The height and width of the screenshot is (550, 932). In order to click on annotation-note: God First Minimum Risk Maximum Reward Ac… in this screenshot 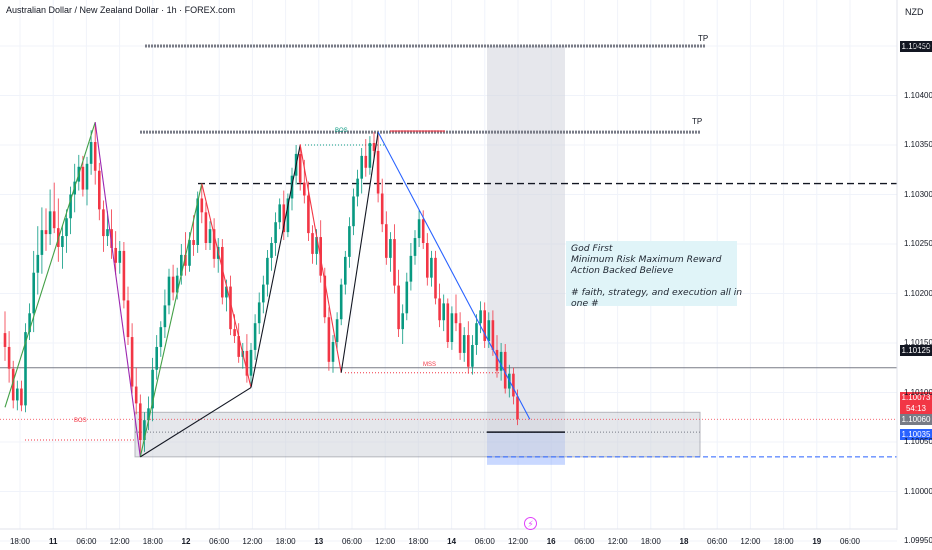, I will do `click(654, 275)`.